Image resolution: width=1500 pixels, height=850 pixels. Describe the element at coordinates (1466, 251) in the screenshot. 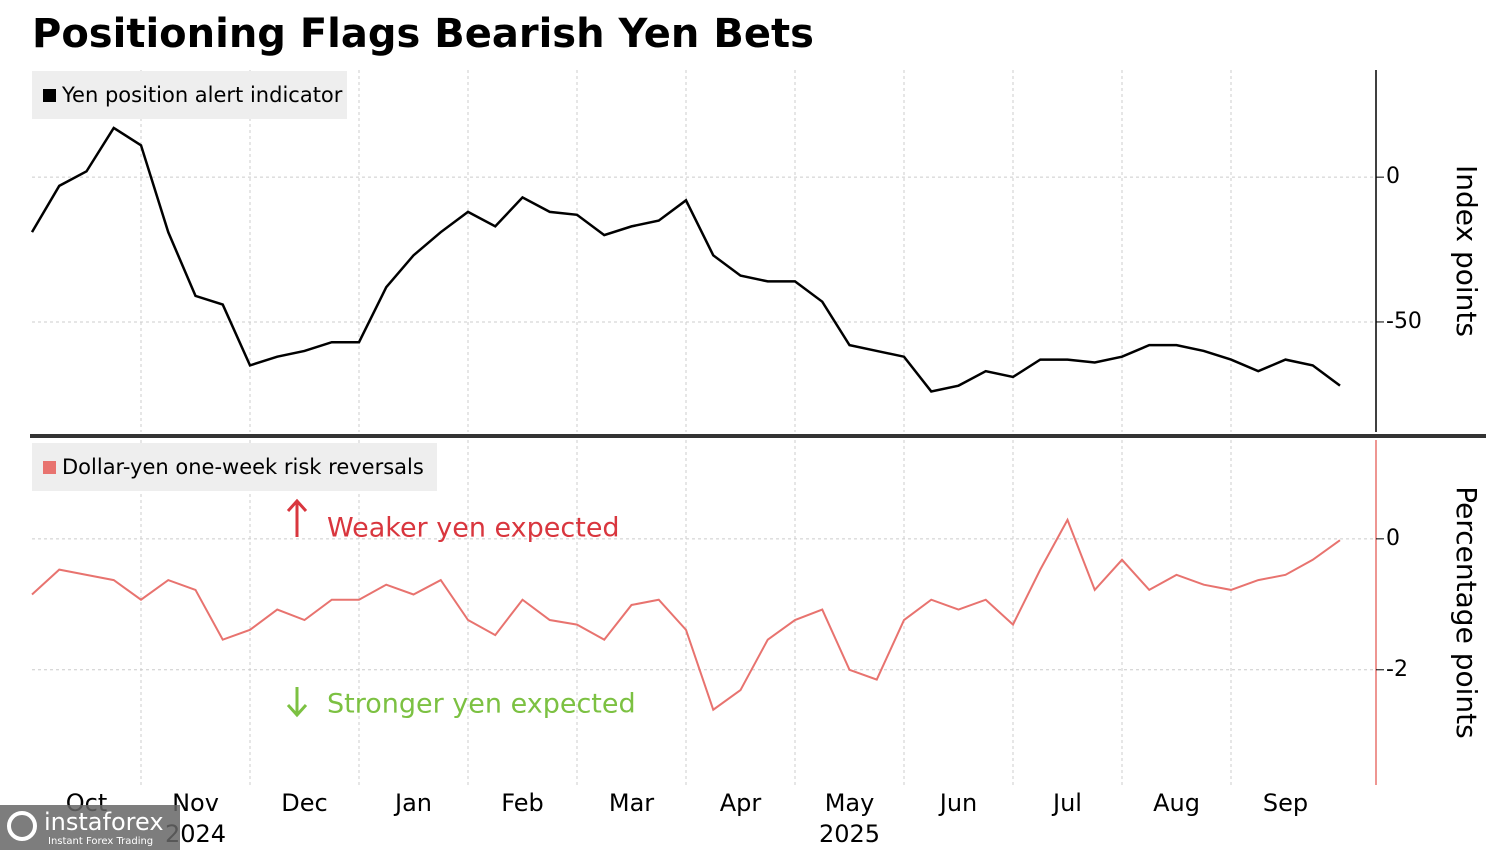

I see `y-axis-label: Index points` at that location.